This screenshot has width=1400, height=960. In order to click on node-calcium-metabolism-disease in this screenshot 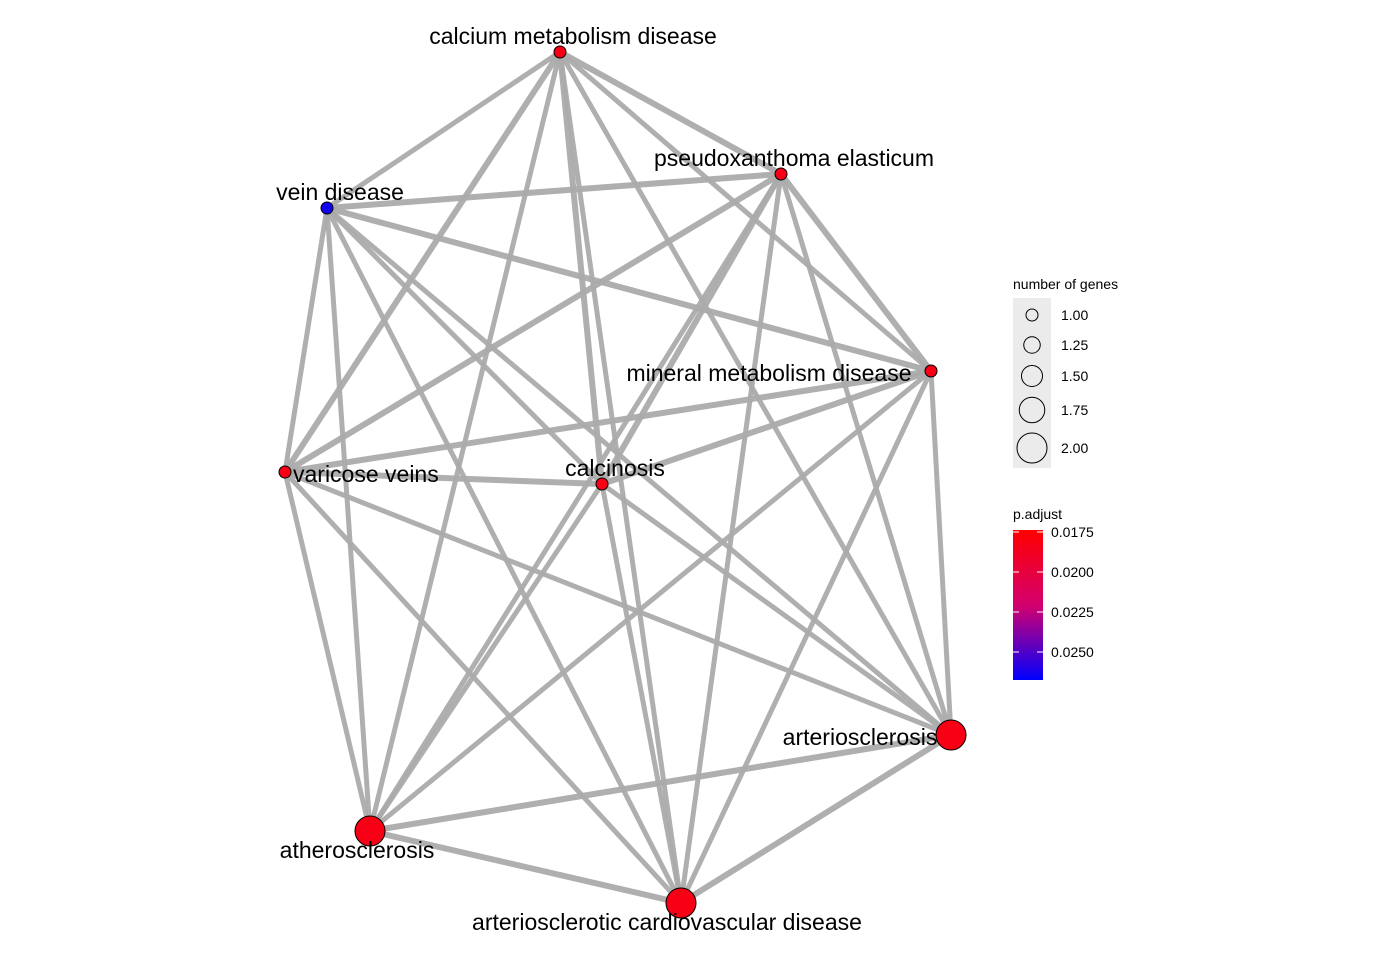, I will do `click(560, 52)`.